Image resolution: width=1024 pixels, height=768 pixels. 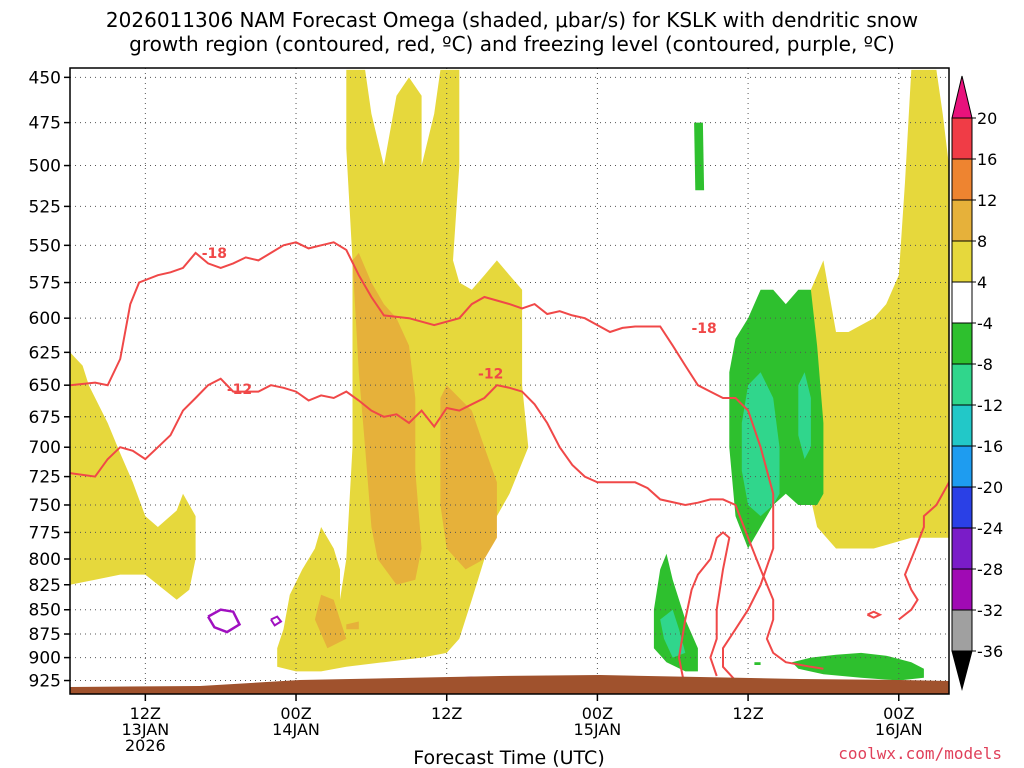 I want to click on colorbar-label-11: -28, so click(x=990, y=569).